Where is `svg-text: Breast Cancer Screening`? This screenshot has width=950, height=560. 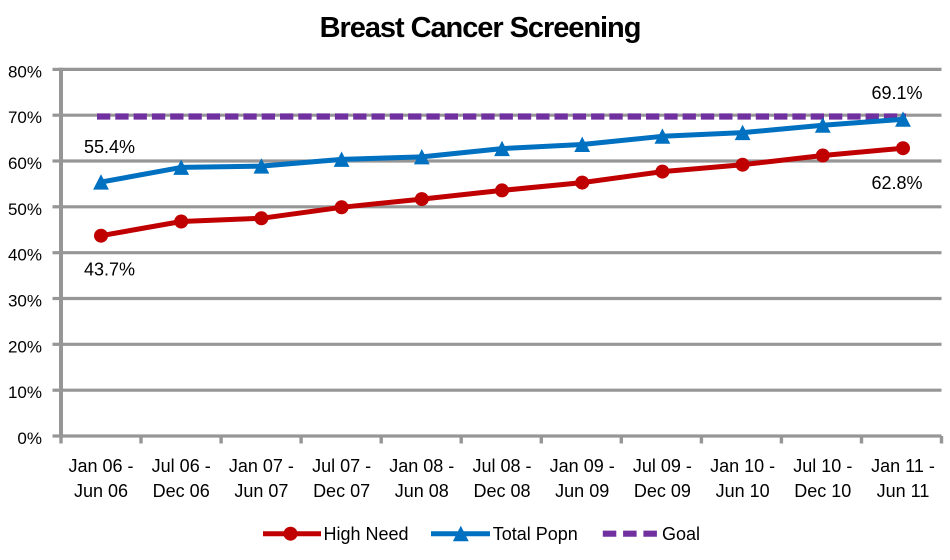
svg-text: Breast Cancer Screening is located at coordinates (480, 28).